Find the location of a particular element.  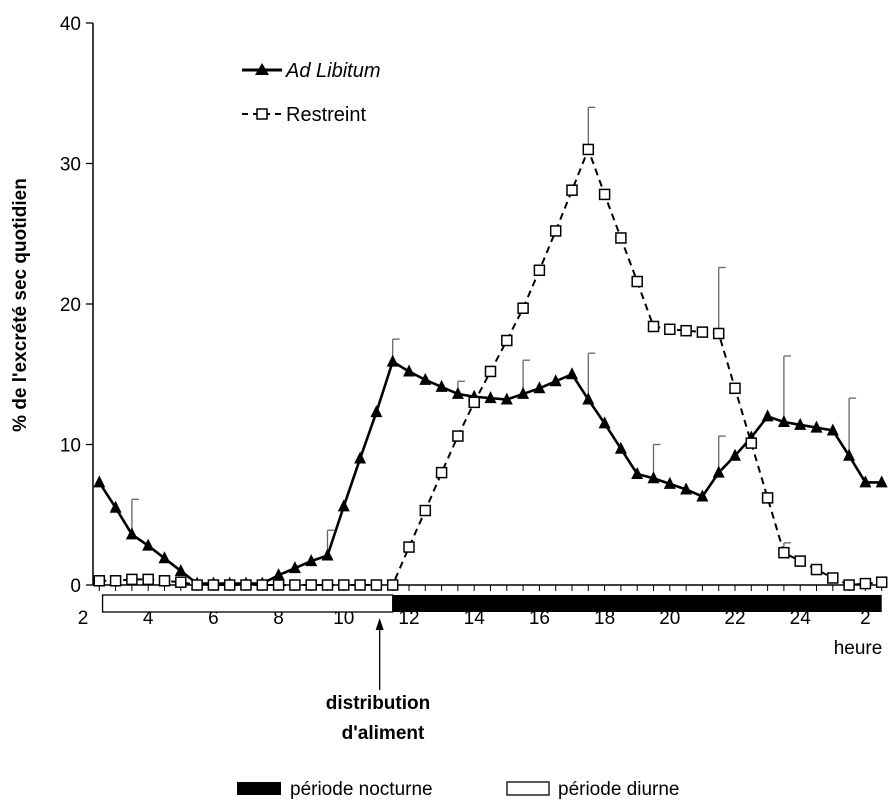

night-swatch is located at coordinates (259, 788).